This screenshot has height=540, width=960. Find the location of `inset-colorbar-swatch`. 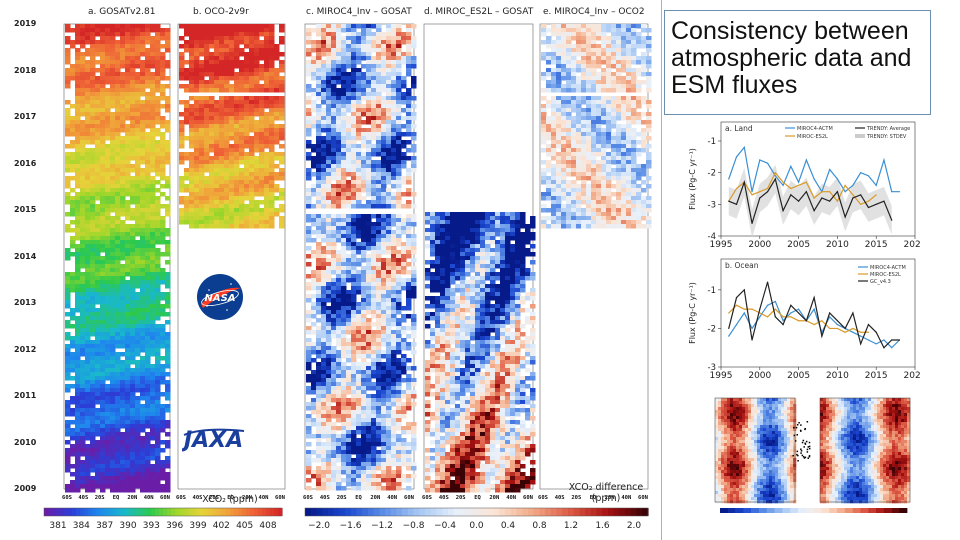

inset-colorbar-swatch is located at coordinates (864, 510).